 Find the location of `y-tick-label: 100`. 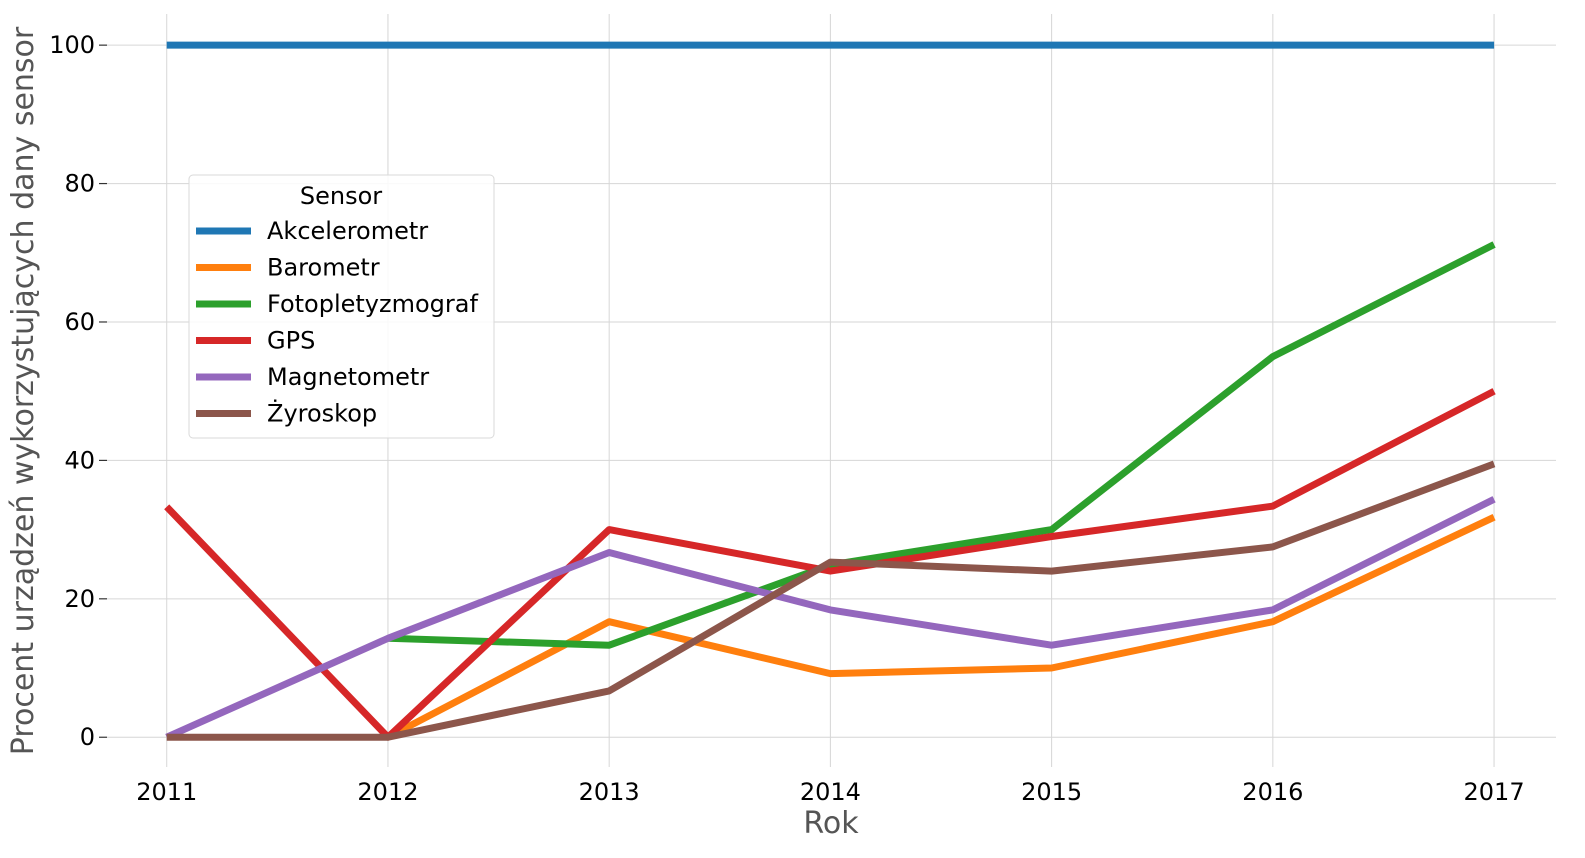

y-tick-label: 100 is located at coordinates (72, 45).